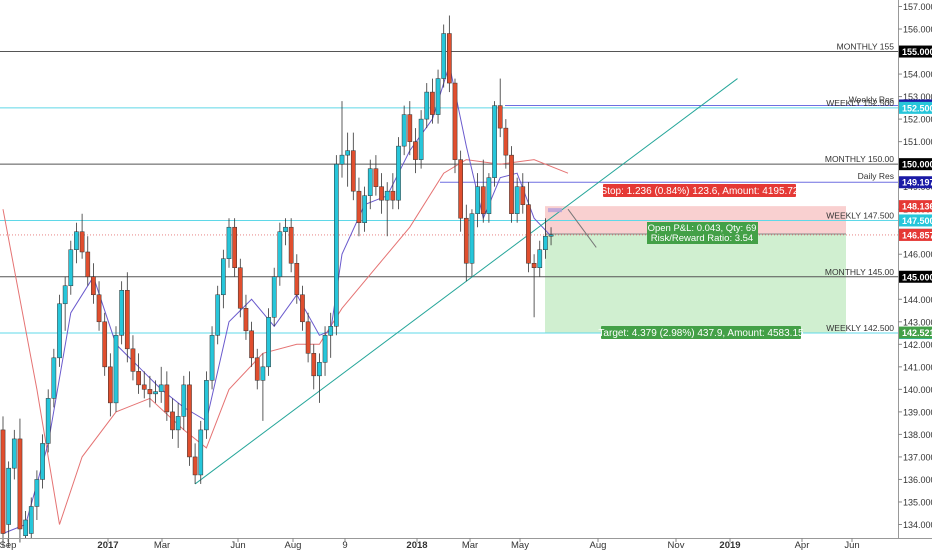 The height and width of the screenshot is (550, 932). Describe the element at coordinates (917, 52) in the screenshot. I see `level-axis-badge: 155.000` at that location.